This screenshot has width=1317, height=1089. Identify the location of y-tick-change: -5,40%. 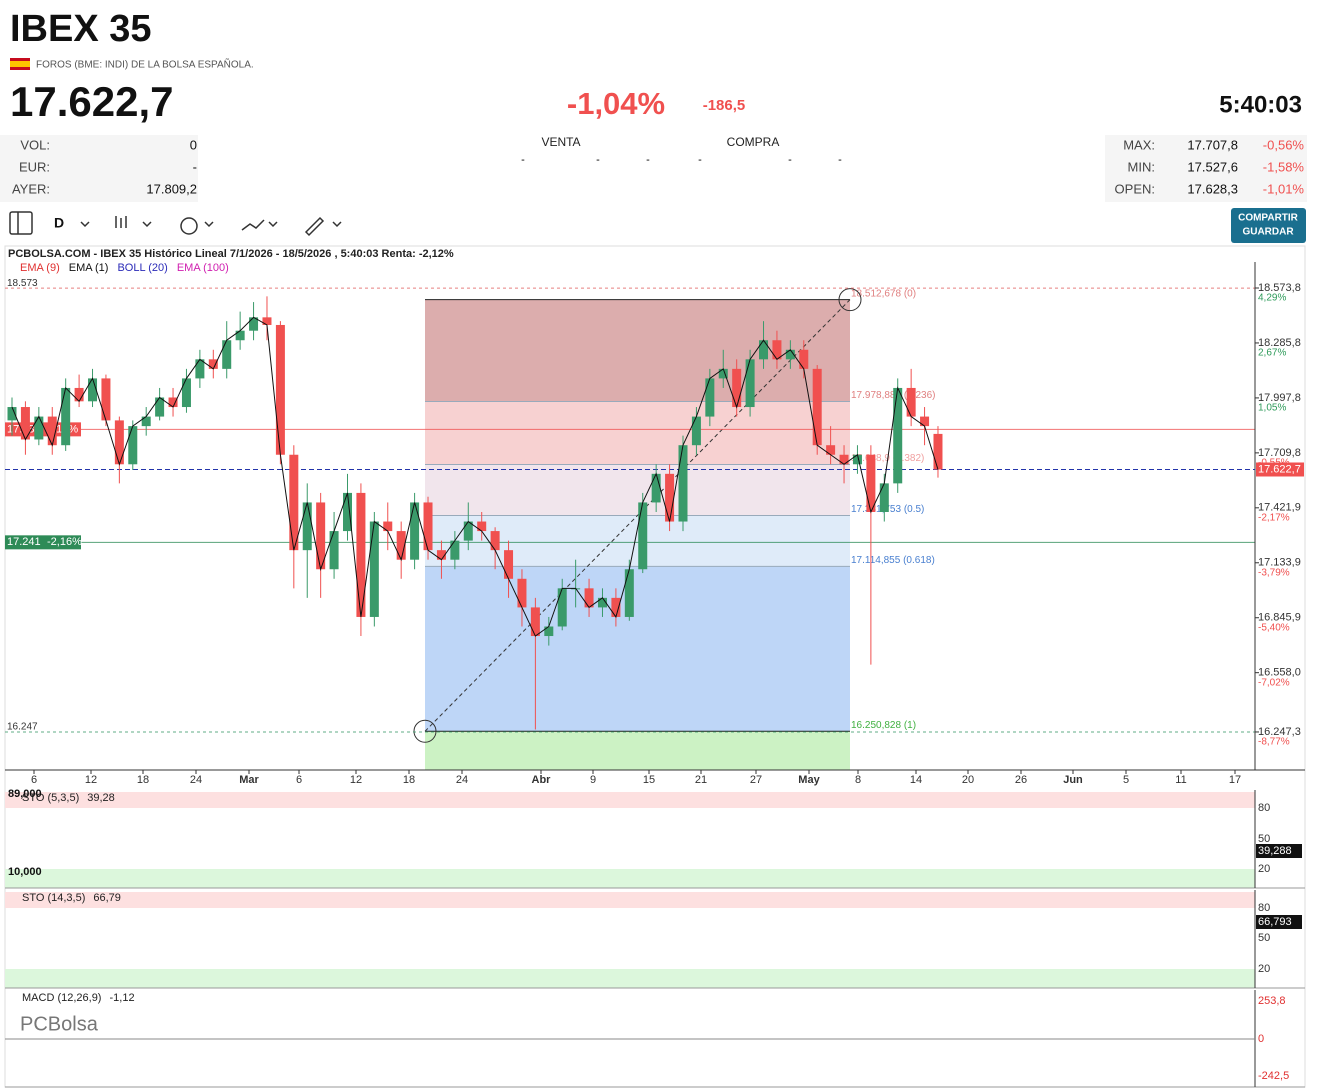
(1274, 627).